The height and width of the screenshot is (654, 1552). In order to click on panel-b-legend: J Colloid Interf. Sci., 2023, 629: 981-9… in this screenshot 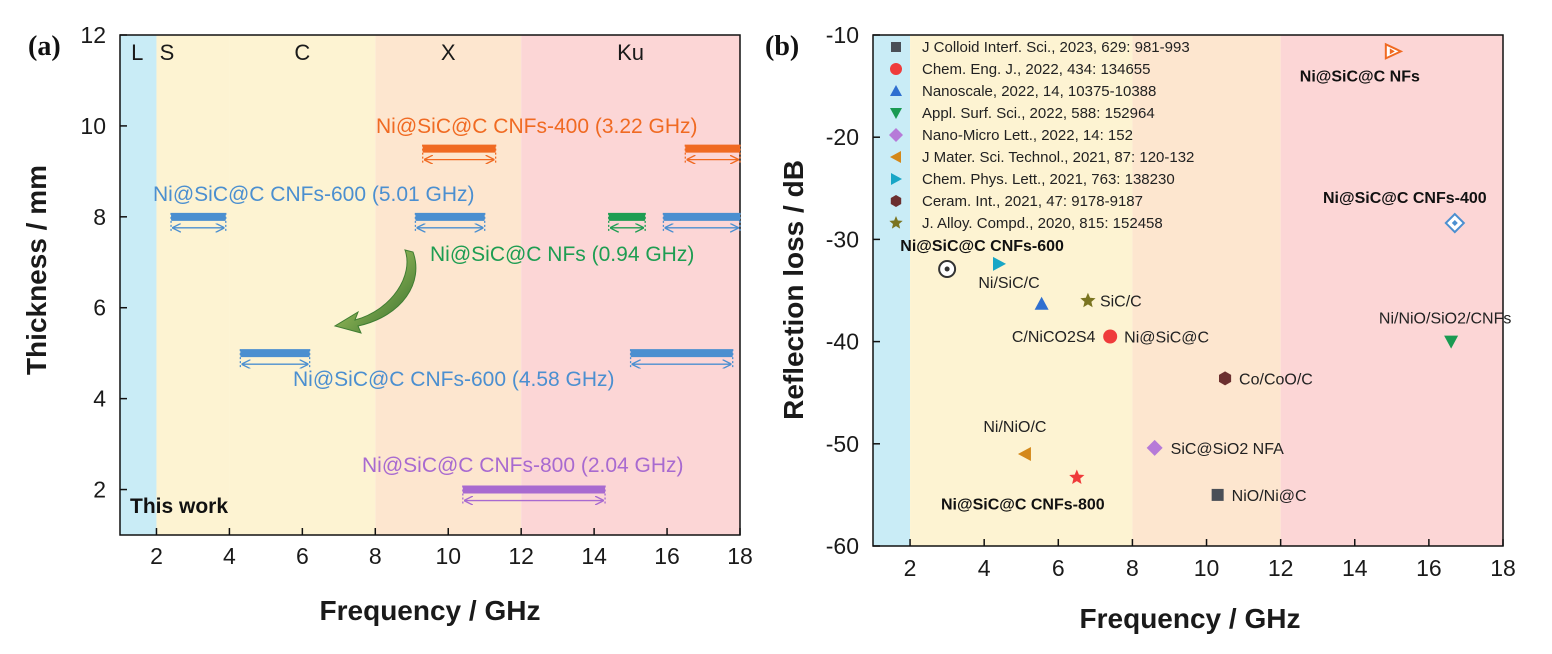, I will do `click(1041, 135)`.